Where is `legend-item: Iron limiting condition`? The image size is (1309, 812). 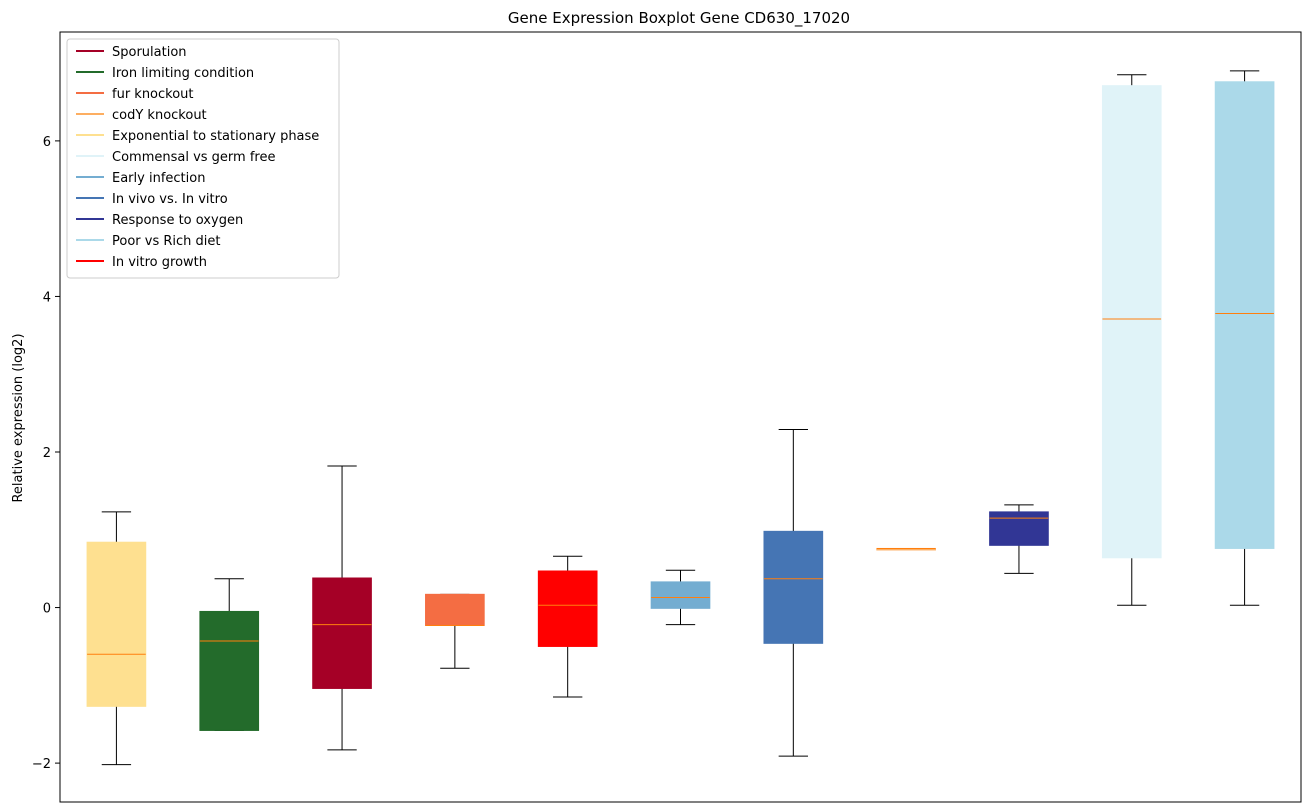 legend-item: Iron limiting condition is located at coordinates (165, 73).